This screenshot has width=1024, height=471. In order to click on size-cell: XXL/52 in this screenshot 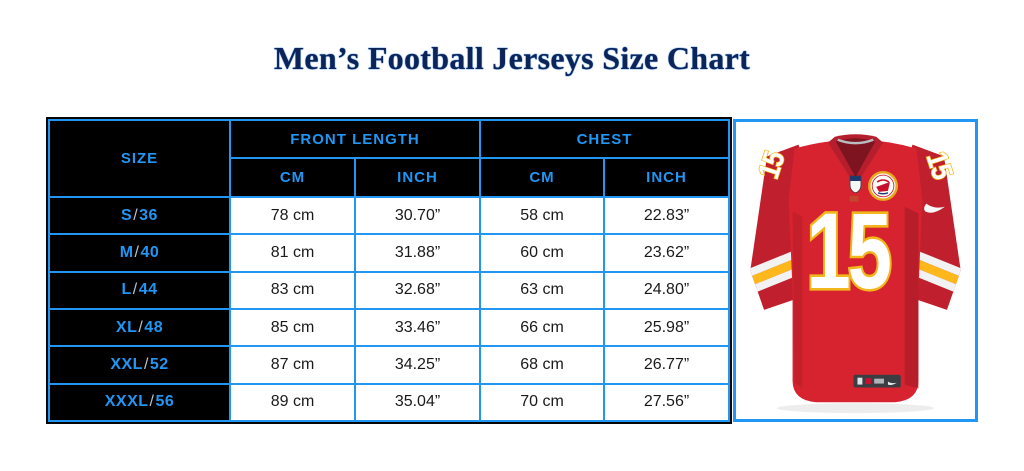, I will do `click(139, 365)`.